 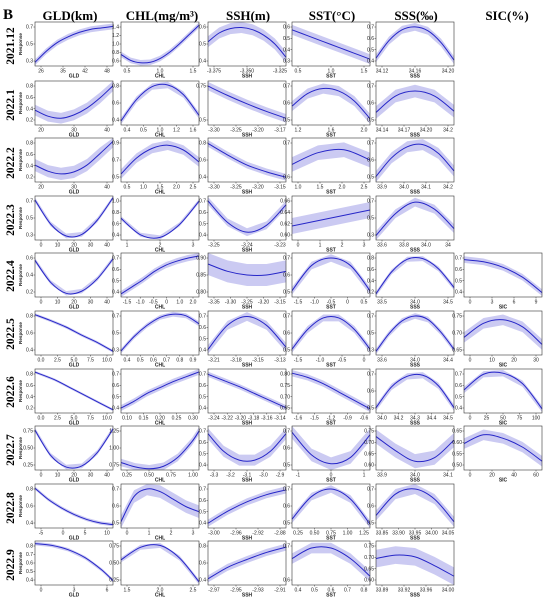 I want to click on x-tick-label: 20, so click(x=41, y=188).